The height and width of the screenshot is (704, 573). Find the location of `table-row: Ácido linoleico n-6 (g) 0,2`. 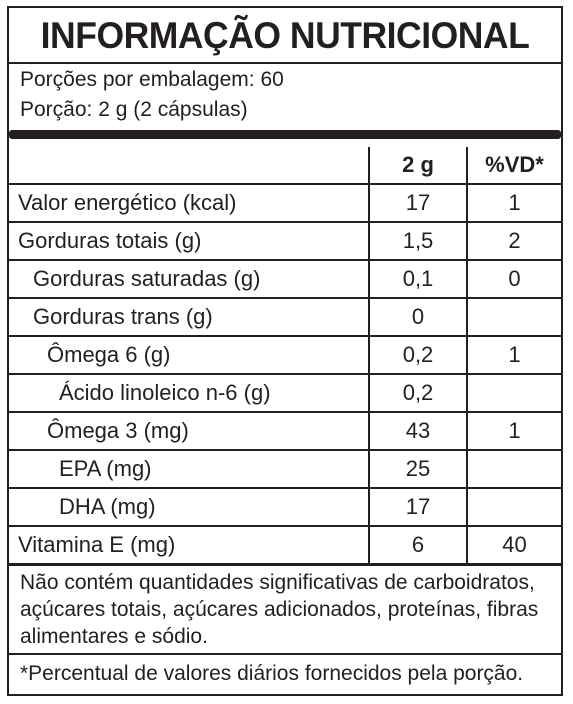

table-row: Ácido linoleico n-6 (g) 0,2 is located at coordinates (285, 393).